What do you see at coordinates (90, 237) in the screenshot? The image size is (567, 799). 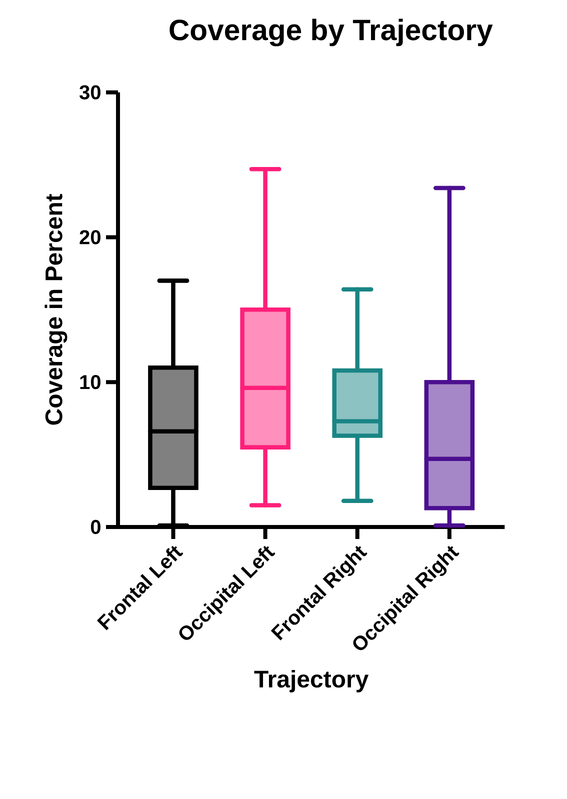 I see `y-tick-label: 20` at bounding box center [90, 237].